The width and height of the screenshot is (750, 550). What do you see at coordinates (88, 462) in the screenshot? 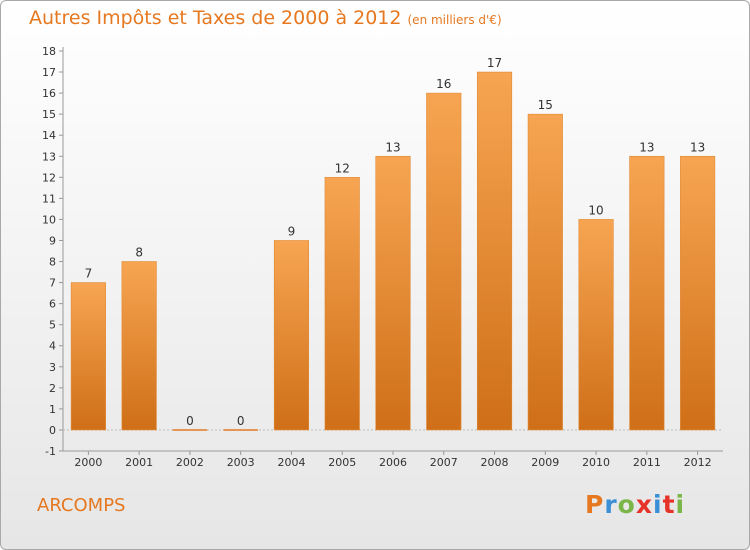
I see `x-tick-label: 2000` at bounding box center [88, 462].